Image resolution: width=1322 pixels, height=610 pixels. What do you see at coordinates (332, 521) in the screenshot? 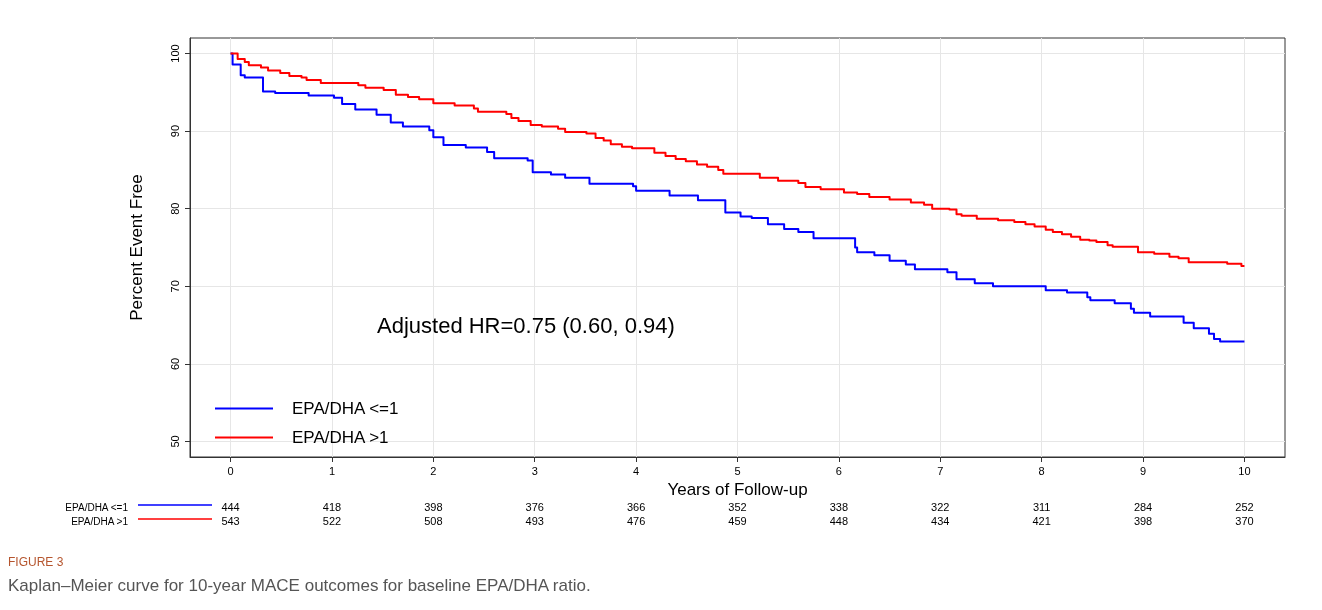
I see `text: 522` at bounding box center [332, 521].